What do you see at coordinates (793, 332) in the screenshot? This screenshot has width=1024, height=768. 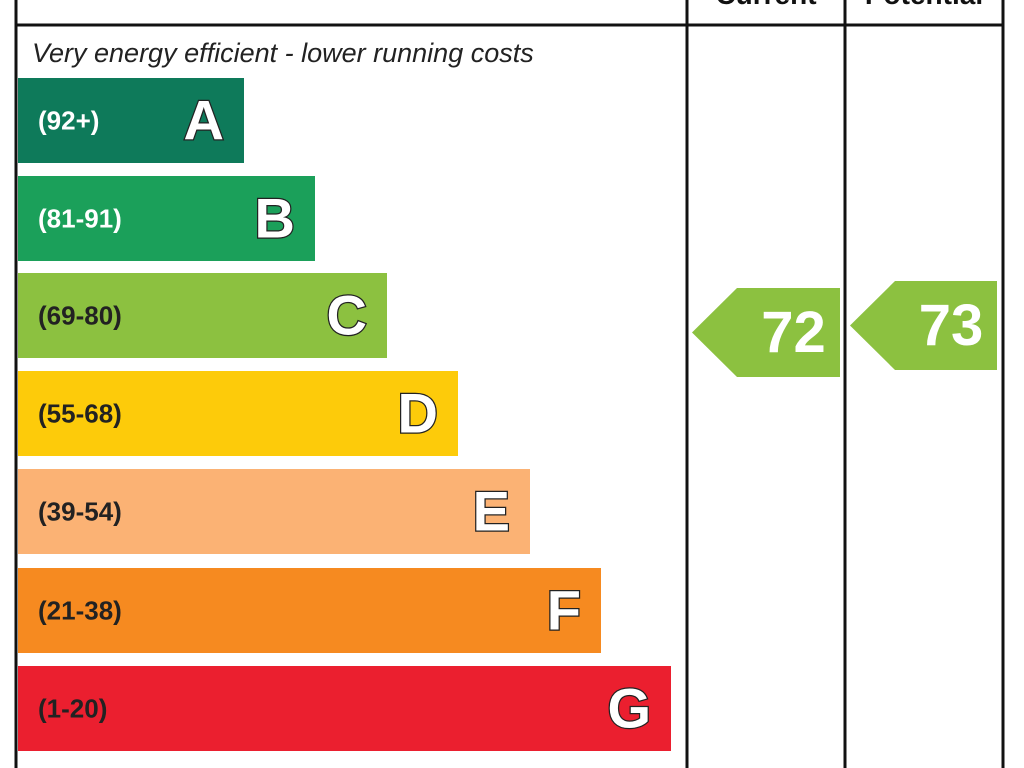 I see `rating-value: 72` at bounding box center [793, 332].